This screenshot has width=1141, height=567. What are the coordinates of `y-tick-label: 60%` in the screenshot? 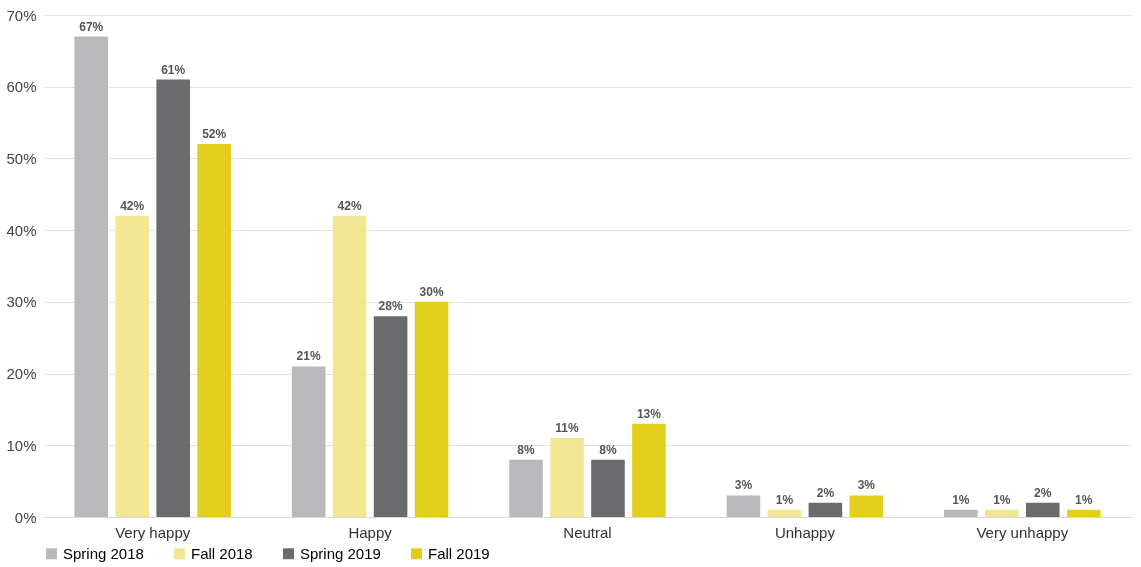 It's located at (21, 87).